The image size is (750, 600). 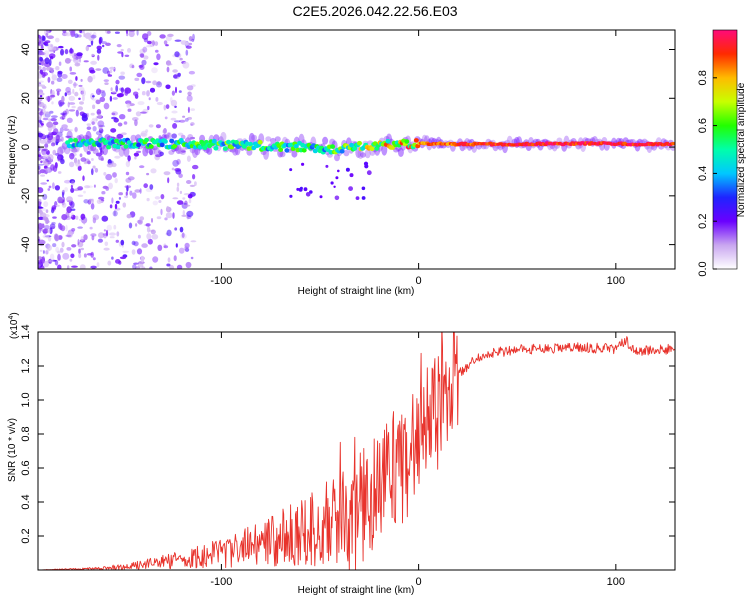 What do you see at coordinates (26, 535) in the screenshot?
I see `snr-ytick-label: 0.2` at bounding box center [26, 535].